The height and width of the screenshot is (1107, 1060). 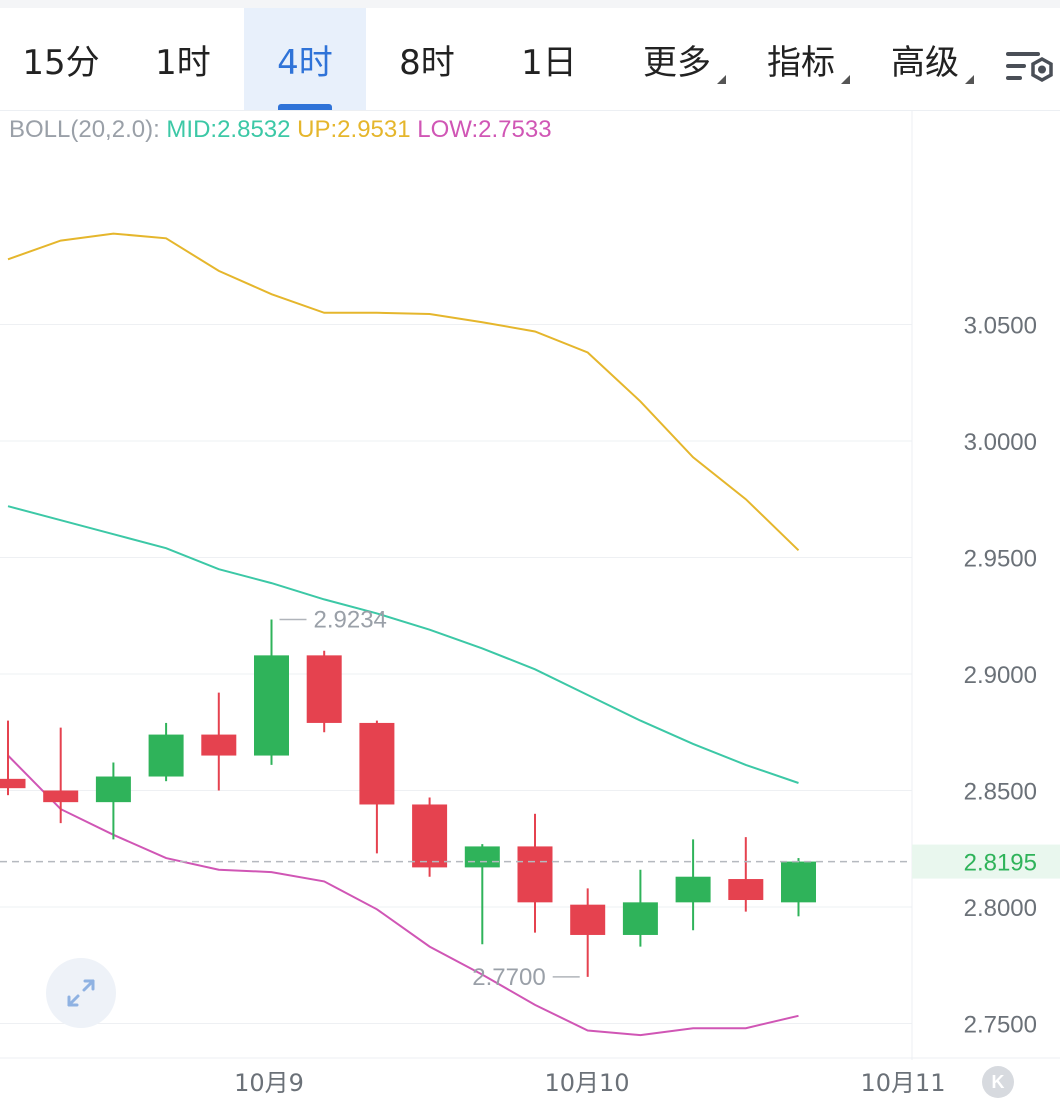 I want to click on expand-arrows-icon, so click(x=81, y=993).